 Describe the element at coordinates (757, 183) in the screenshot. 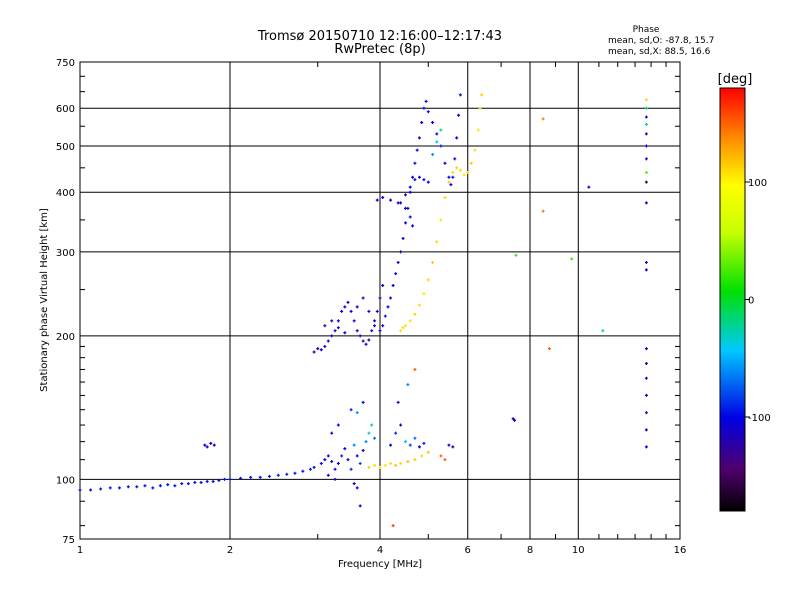

I see `colorbar-tick-label: 100` at that location.